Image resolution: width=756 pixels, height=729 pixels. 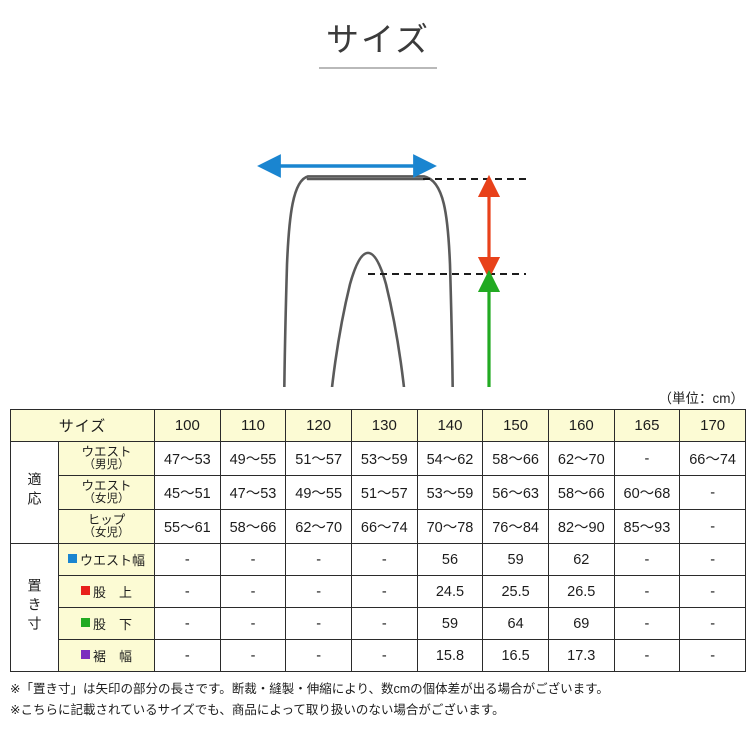 I want to click on cell-100: 45〜51, so click(x=187, y=493).